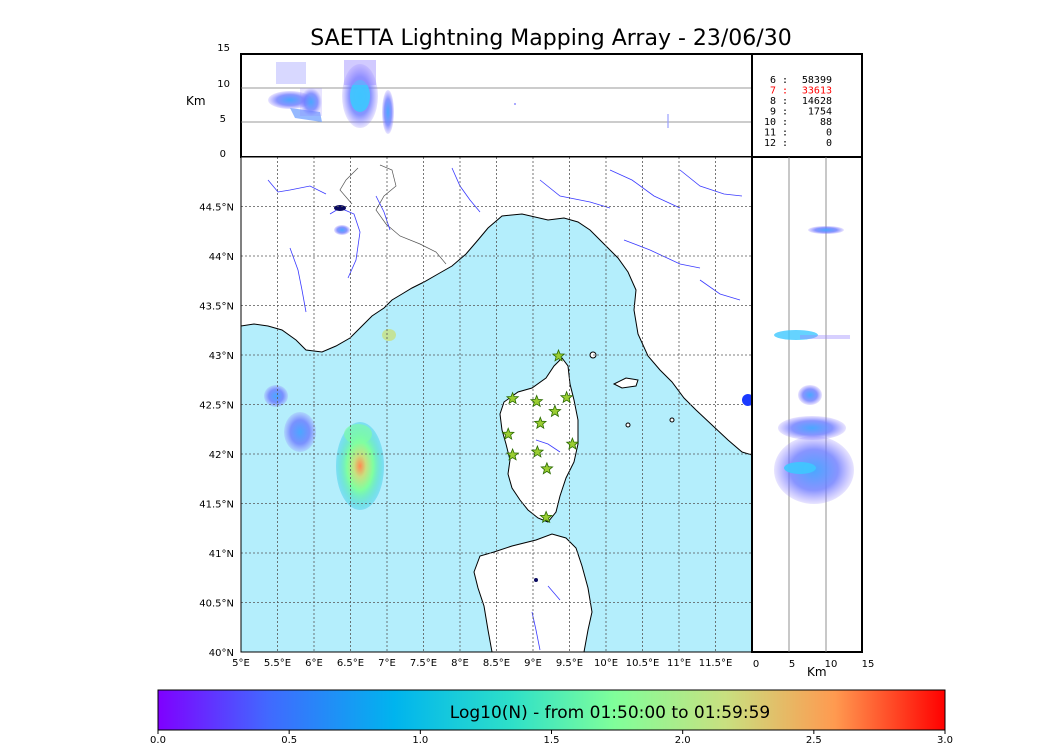 The image size is (1050, 750). I want to click on lat-tick-label: 43°N, so click(221, 356).